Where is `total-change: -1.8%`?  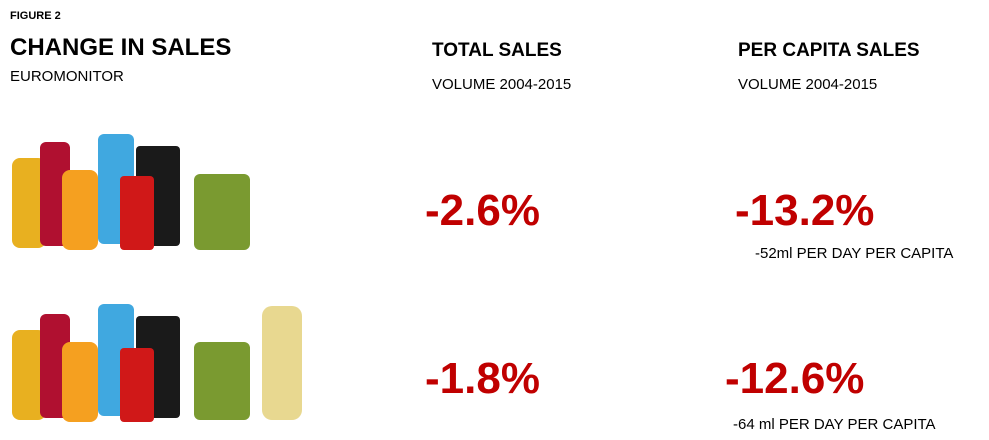
total-change: -1.8% is located at coordinates (482, 378).